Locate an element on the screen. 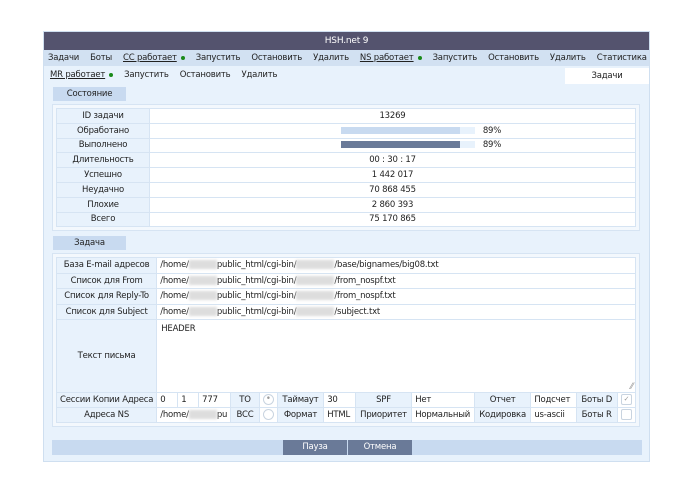  tab-tasks: Задачи is located at coordinates (607, 76).